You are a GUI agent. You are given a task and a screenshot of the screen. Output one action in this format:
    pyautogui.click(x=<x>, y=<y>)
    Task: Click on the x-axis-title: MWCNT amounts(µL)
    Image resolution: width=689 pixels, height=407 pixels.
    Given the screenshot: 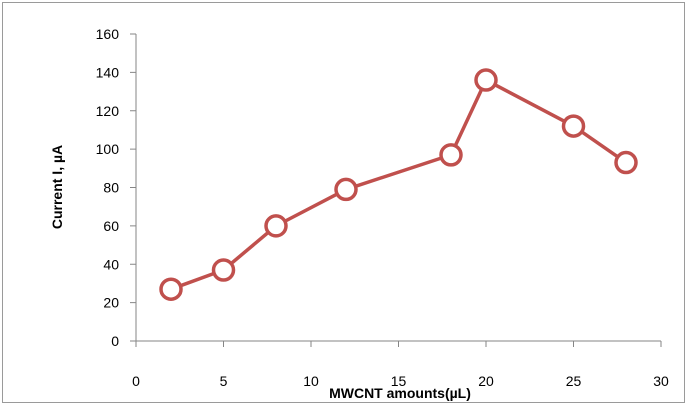 What is the action you would take?
    pyautogui.click(x=400, y=393)
    